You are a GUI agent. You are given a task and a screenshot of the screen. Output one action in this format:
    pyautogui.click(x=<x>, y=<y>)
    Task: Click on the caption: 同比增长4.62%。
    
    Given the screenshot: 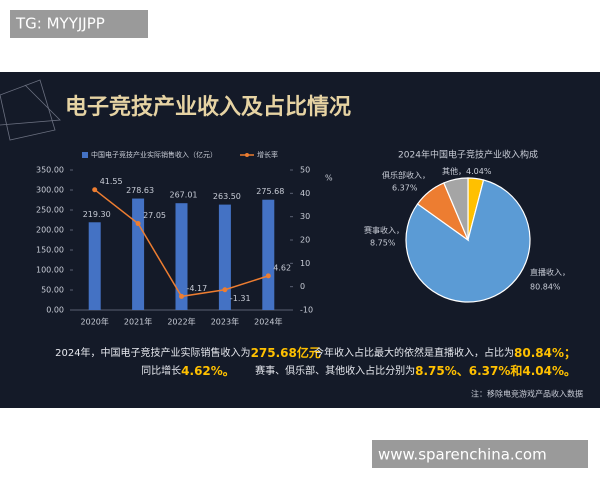 What is the action you would take?
    pyautogui.click(x=188, y=371)
    